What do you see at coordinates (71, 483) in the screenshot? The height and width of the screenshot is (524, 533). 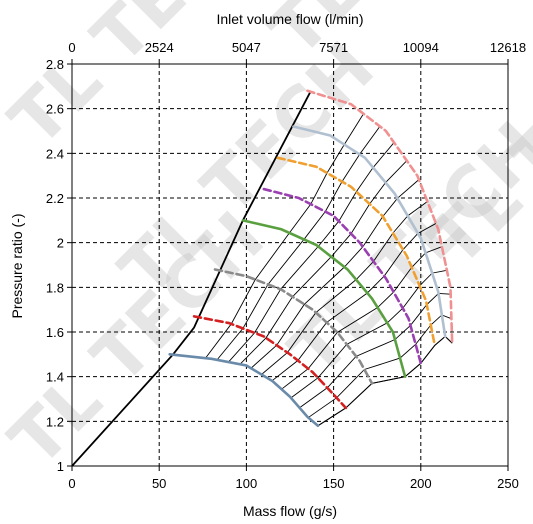 I see `x-tick-label-0: 0` at bounding box center [71, 483].